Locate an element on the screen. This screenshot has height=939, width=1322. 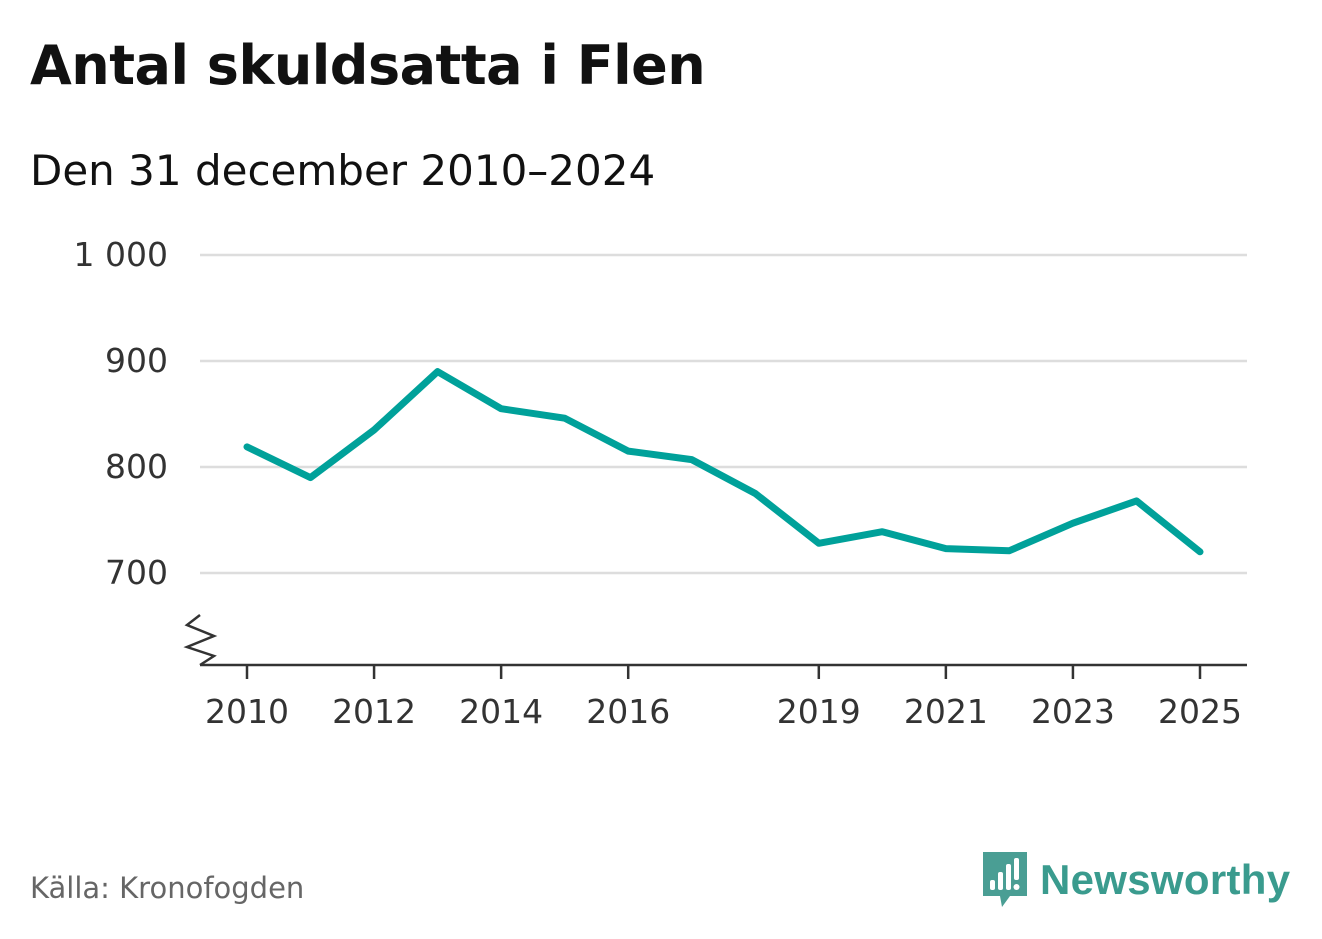
chart-title: Antal skuldsatta i Flen is located at coordinates (368, 65).